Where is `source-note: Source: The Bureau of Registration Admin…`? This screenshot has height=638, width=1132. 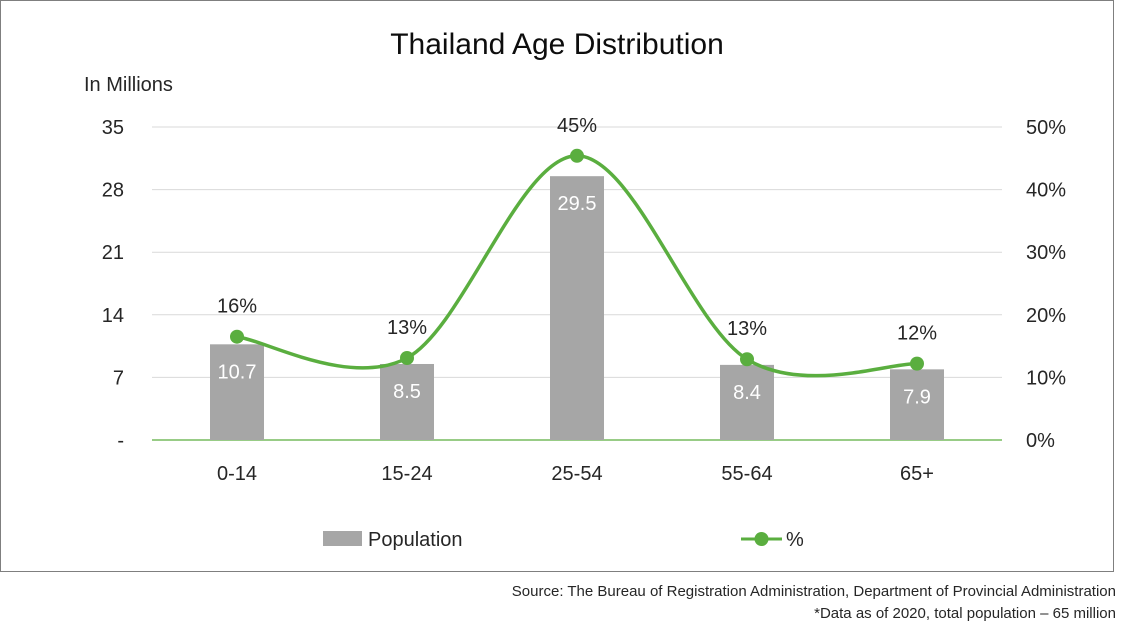 source-note: Source: The Bureau of Registration Admin… is located at coordinates (813, 591).